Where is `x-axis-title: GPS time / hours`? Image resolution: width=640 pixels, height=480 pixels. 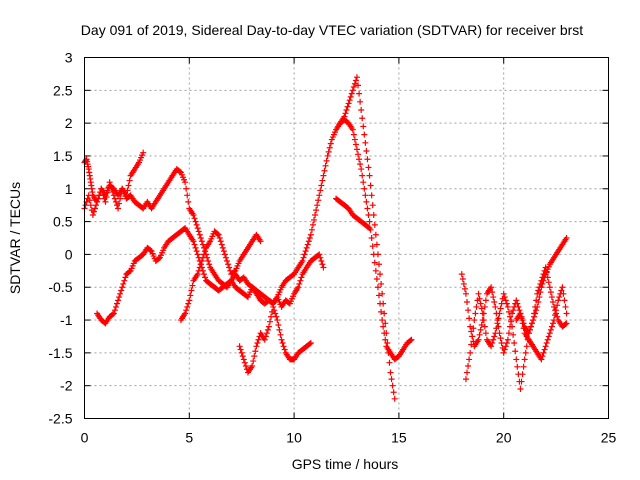 x-axis-title: GPS time / hours is located at coordinates (345, 464).